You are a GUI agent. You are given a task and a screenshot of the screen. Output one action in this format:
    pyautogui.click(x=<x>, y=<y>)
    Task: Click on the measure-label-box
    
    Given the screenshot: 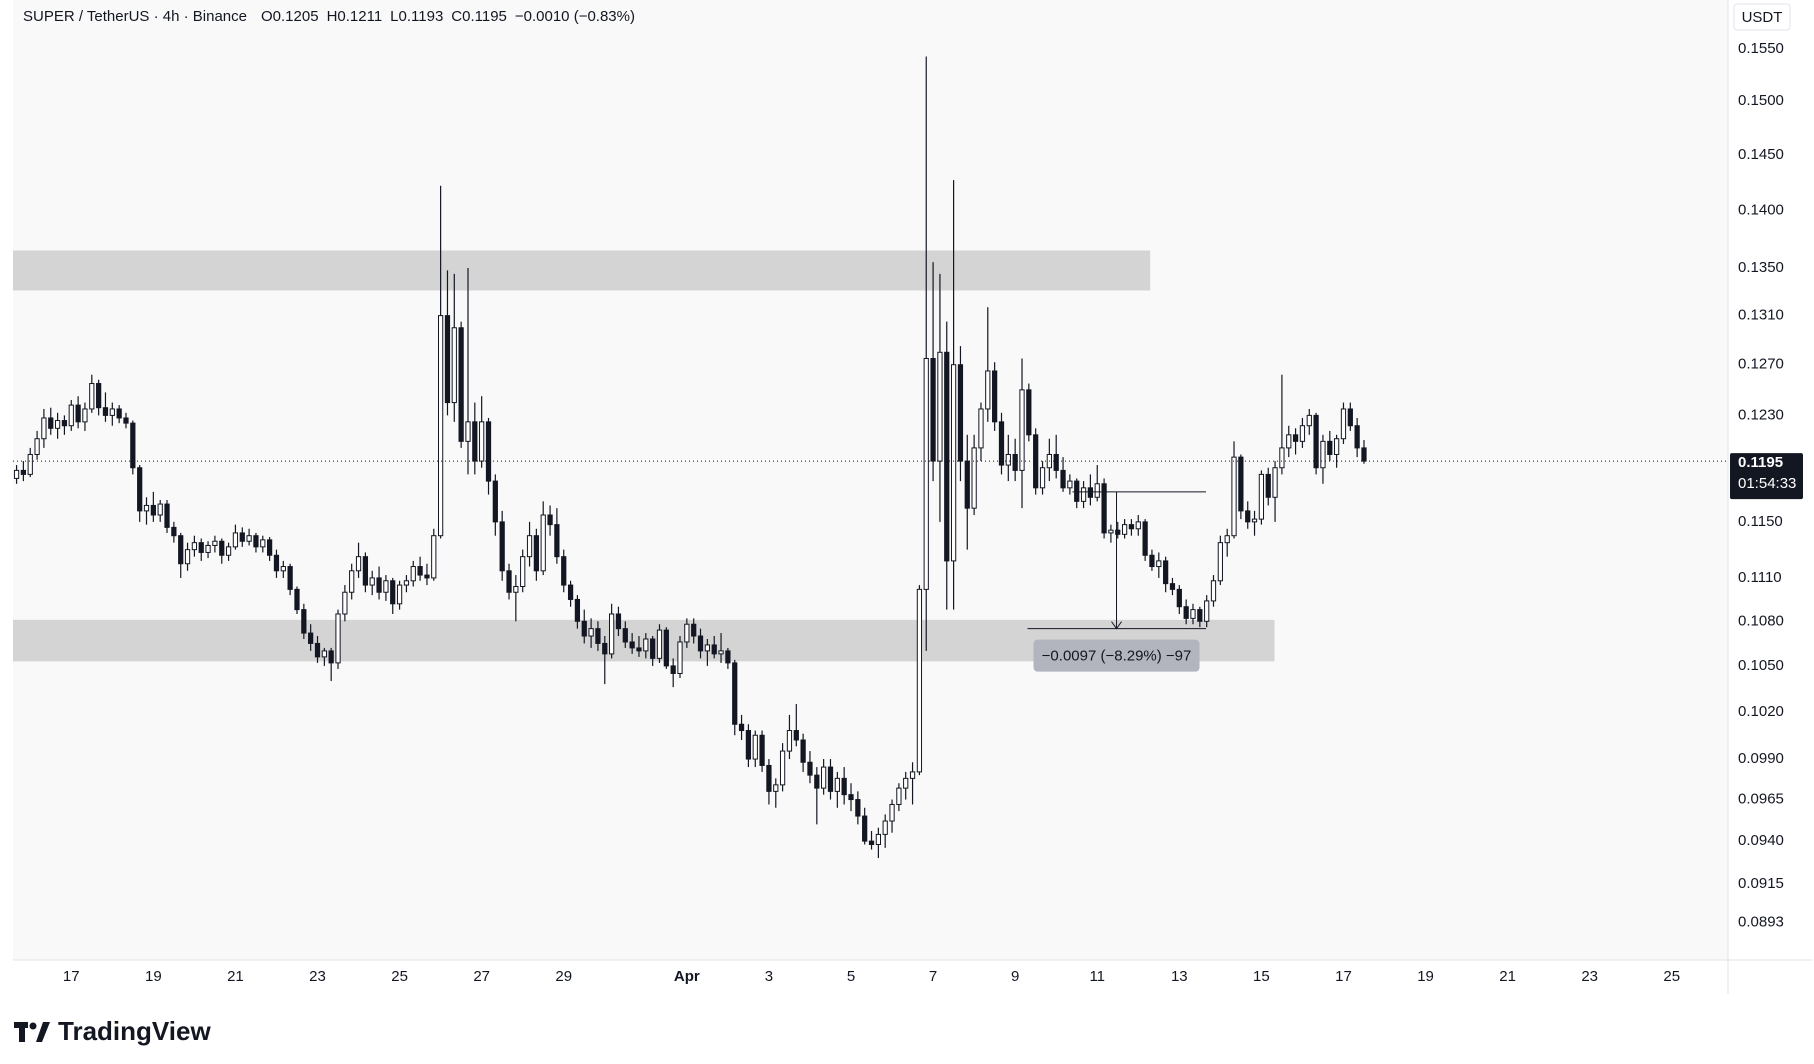 What is the action you would take?
    pyautogui.click(x=1116, y=655)
    